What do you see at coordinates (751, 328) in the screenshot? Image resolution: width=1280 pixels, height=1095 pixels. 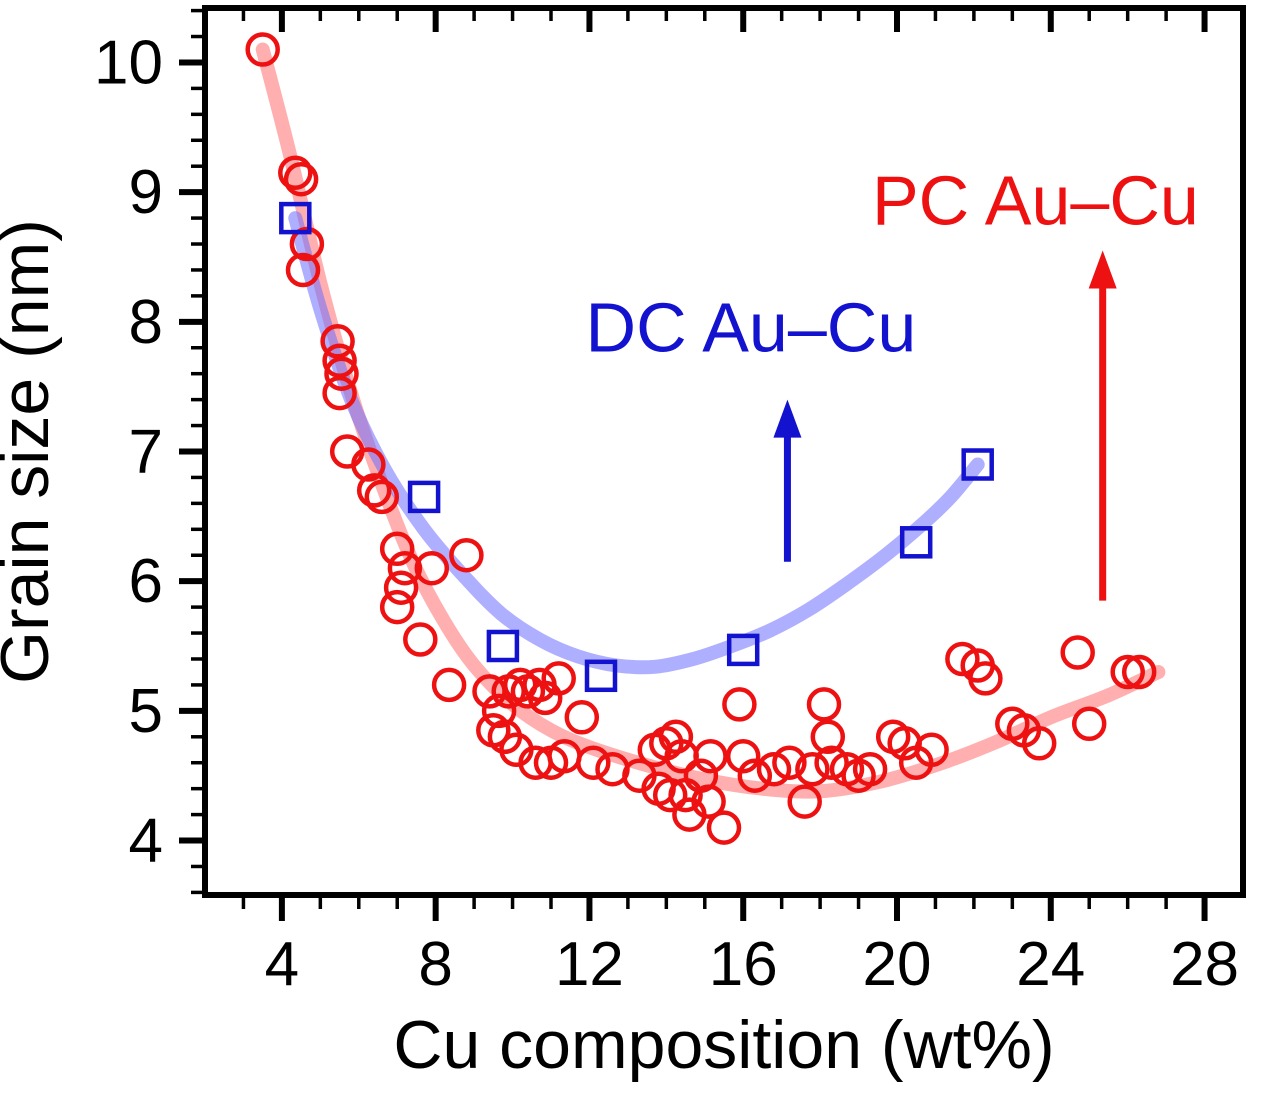 I see `series-label: DC Au–Cu` at bounding box center [751, 328].